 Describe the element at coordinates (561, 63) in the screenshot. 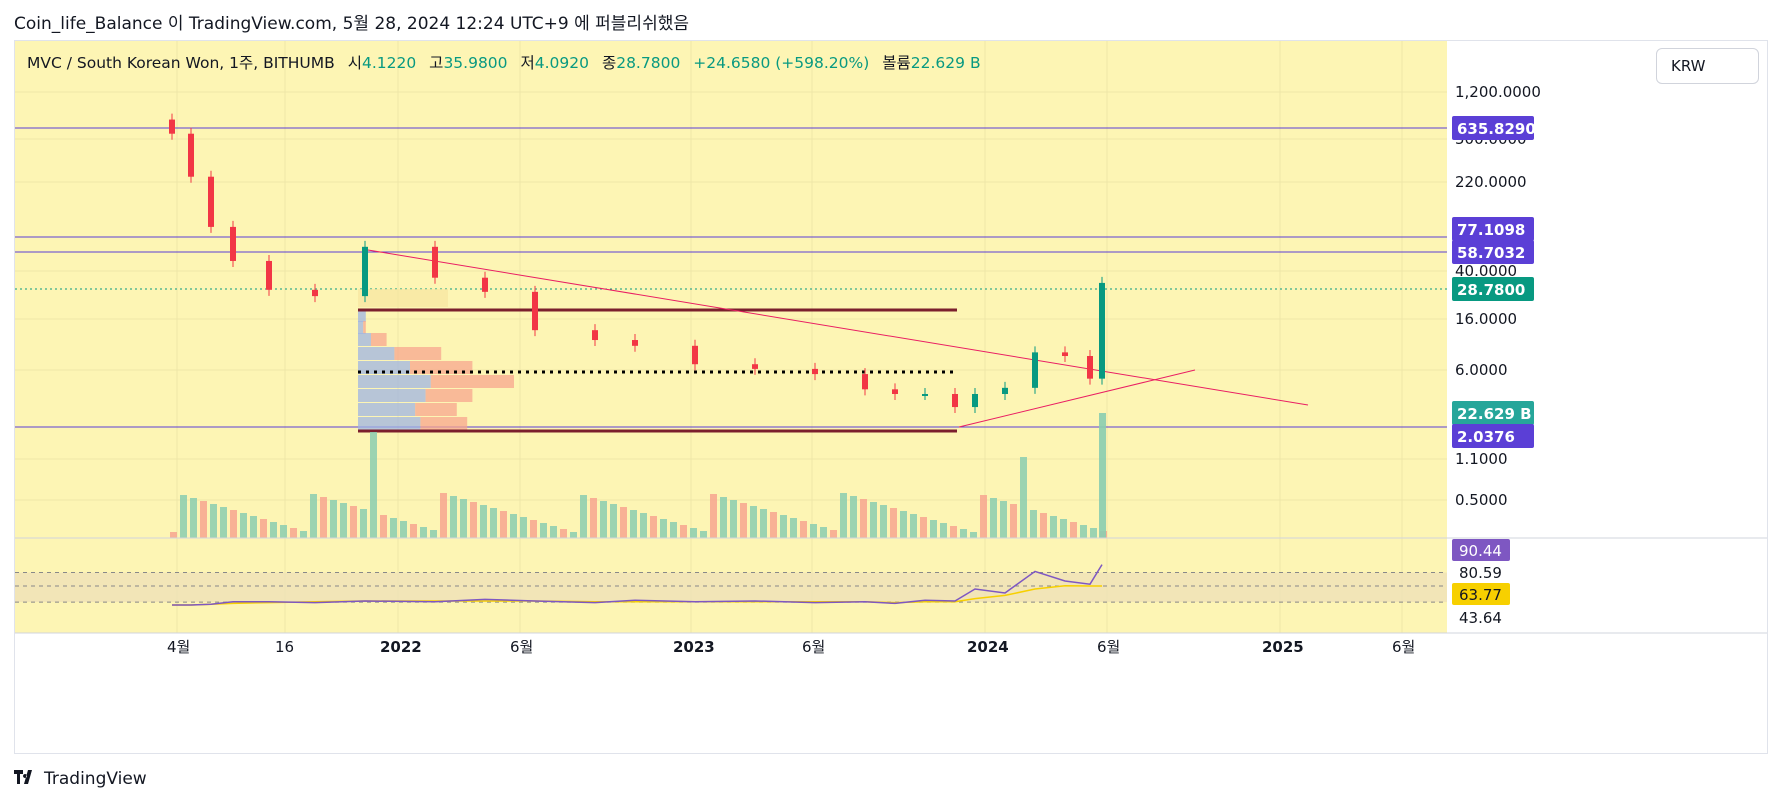

I see `low-value: 4.0920` at that location.